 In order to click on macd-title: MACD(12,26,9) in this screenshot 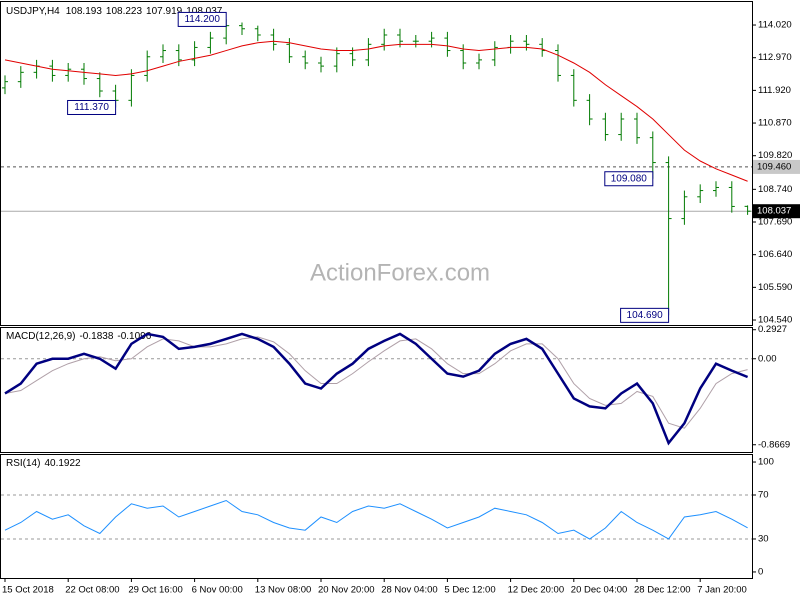, I will do `click(40, 336)`.